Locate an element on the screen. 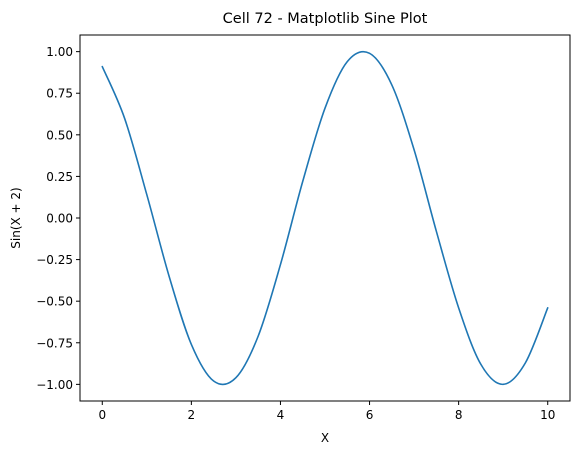 Image resolution: width=587 pixels, height=455 pixels. y-tick-label: 0.25 is located at coordinates (59, 177).